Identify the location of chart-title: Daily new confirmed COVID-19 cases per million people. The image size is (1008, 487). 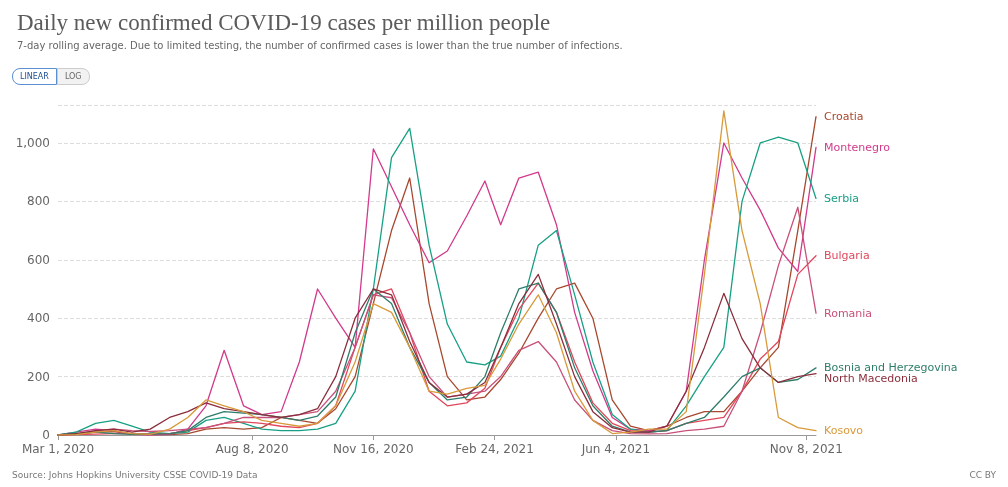
(284, 22).